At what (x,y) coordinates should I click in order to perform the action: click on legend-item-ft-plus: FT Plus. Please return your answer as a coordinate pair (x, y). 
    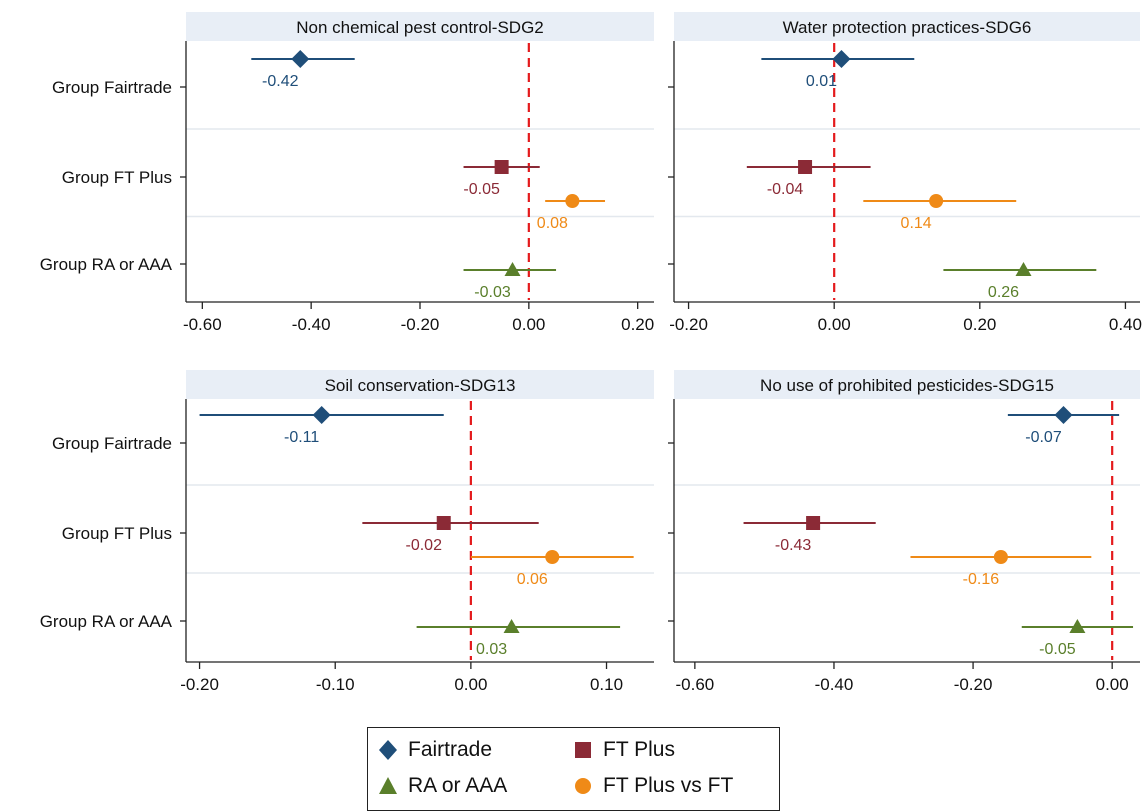
    Looking at the image, I should click on (624, 750).